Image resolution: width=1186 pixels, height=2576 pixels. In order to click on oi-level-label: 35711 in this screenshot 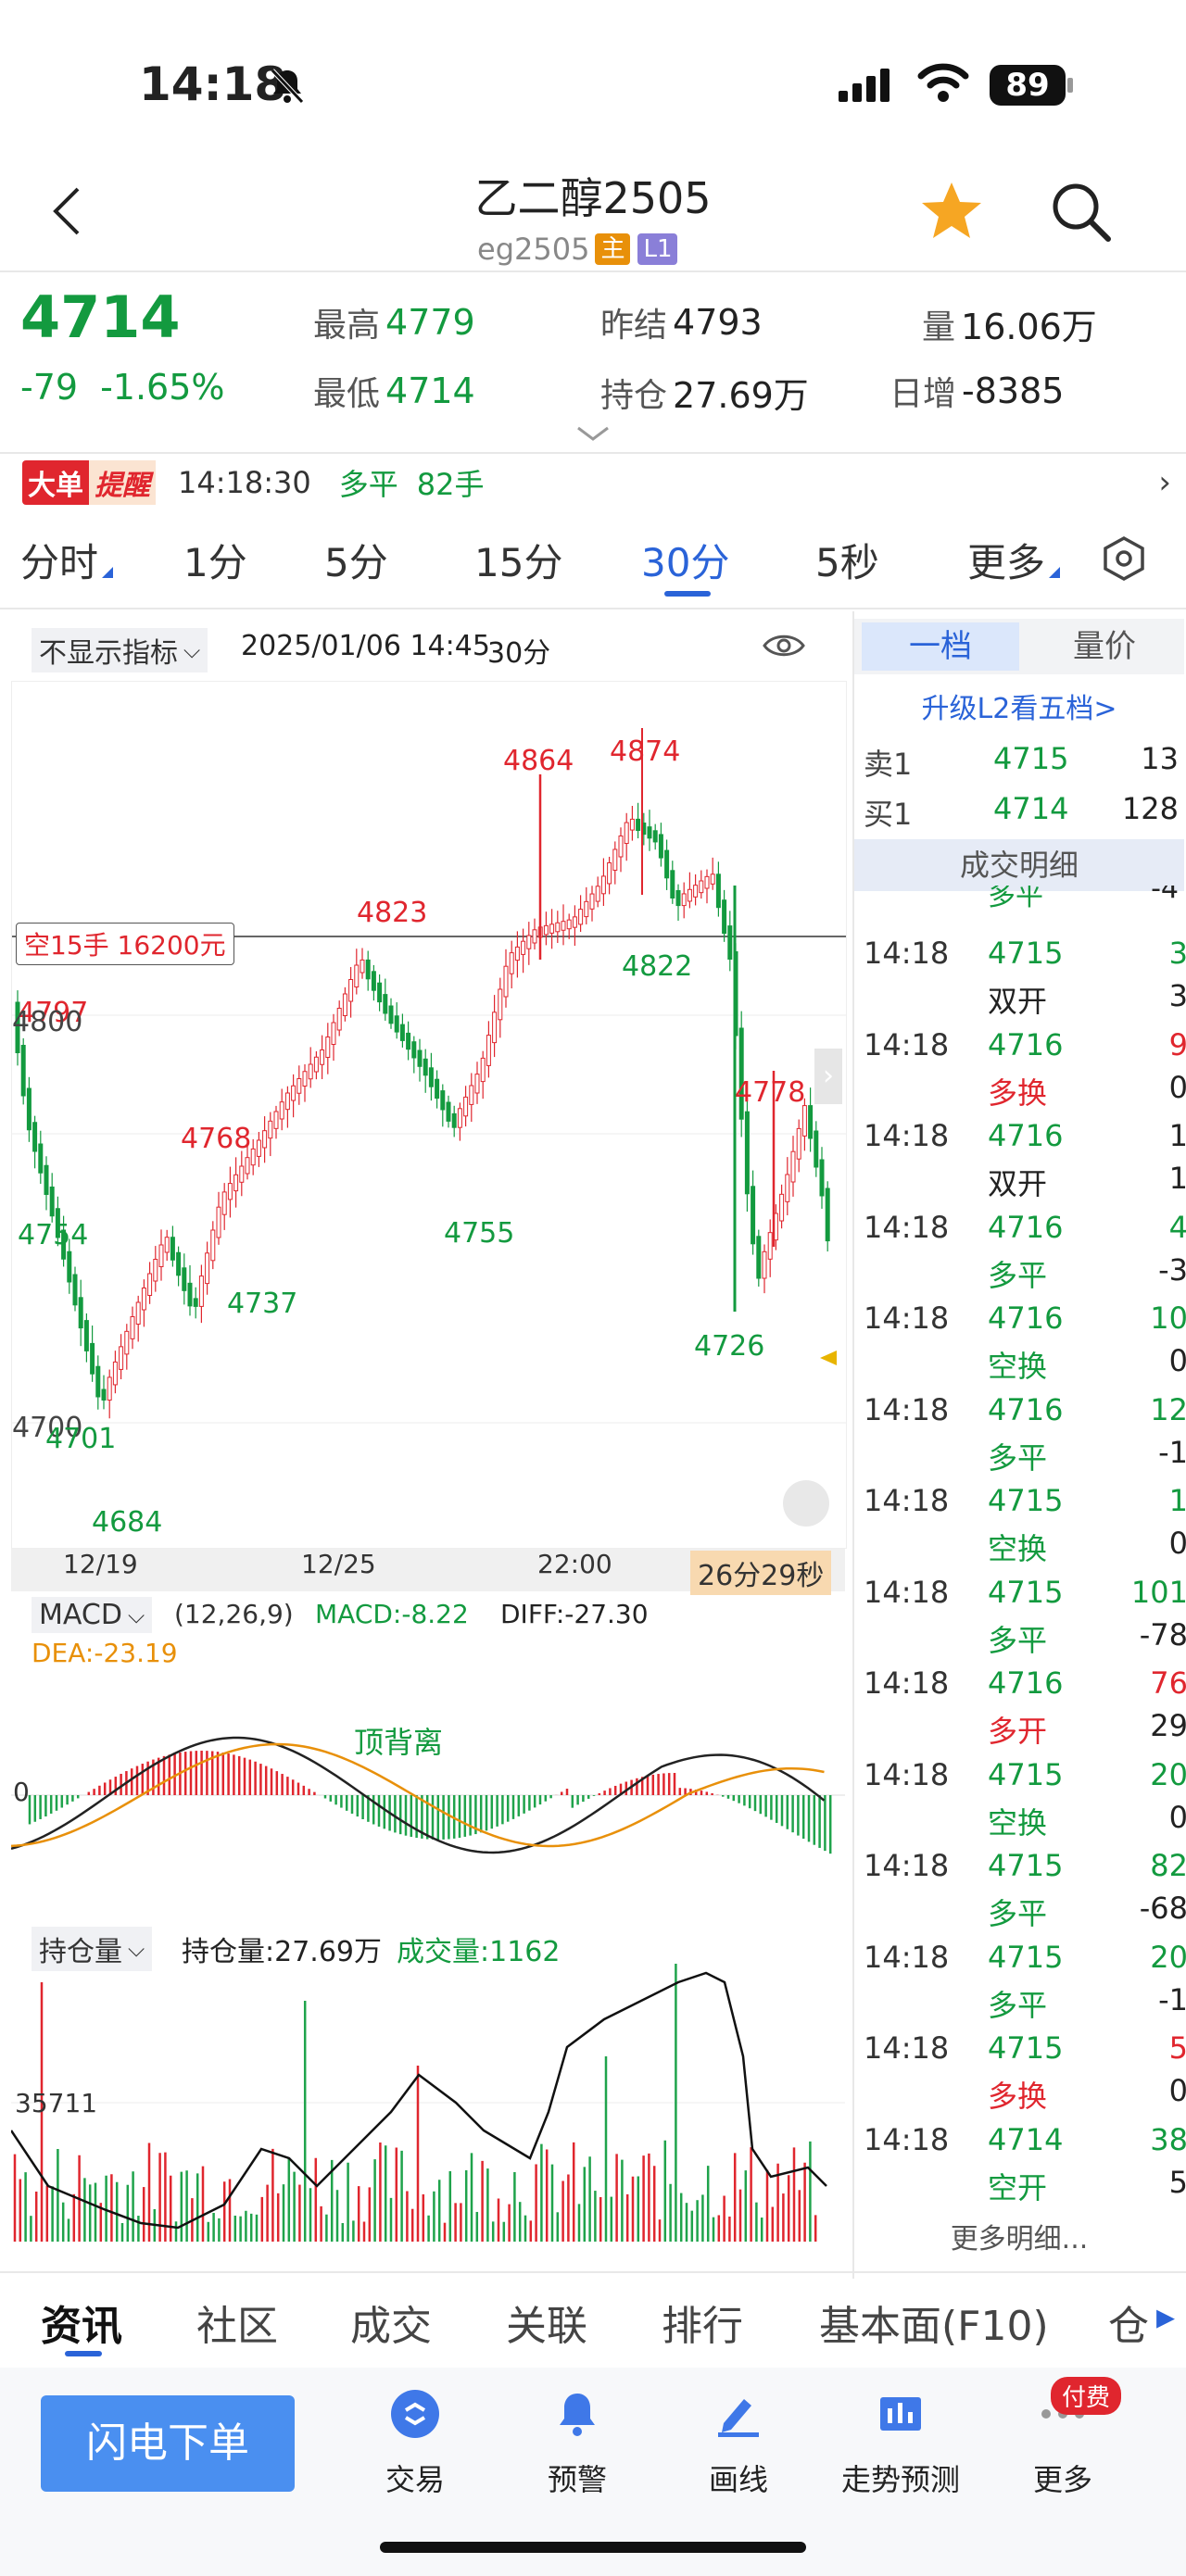, I will do `click(56, 2103)`.